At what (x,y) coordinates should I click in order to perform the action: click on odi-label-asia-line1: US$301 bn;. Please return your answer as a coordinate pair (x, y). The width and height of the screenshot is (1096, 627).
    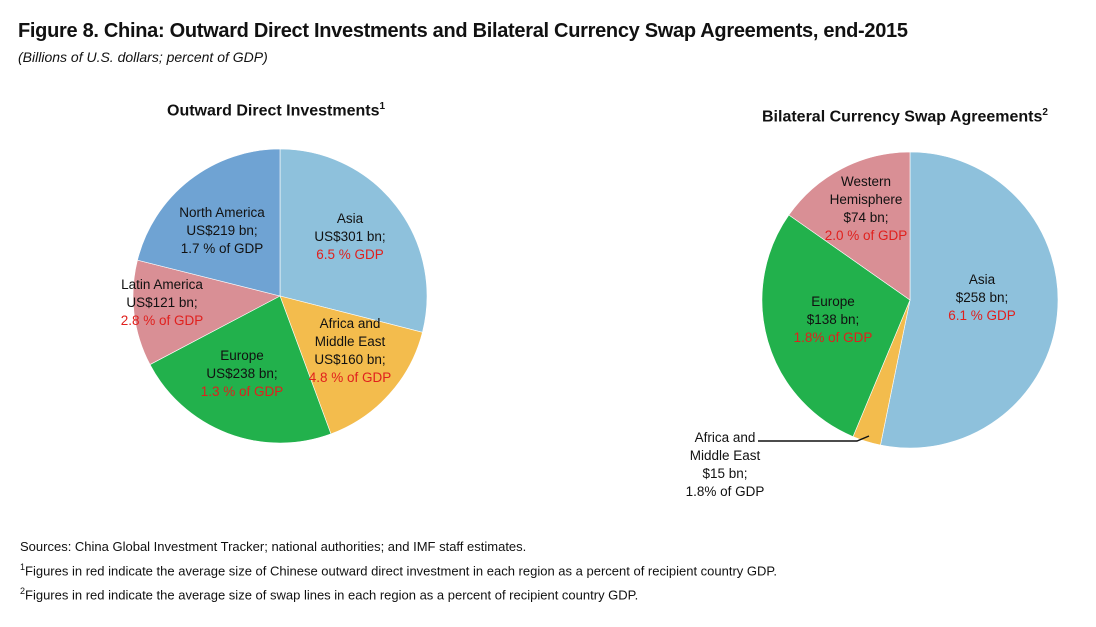
    Looking at the image, I should click on (349, 236).